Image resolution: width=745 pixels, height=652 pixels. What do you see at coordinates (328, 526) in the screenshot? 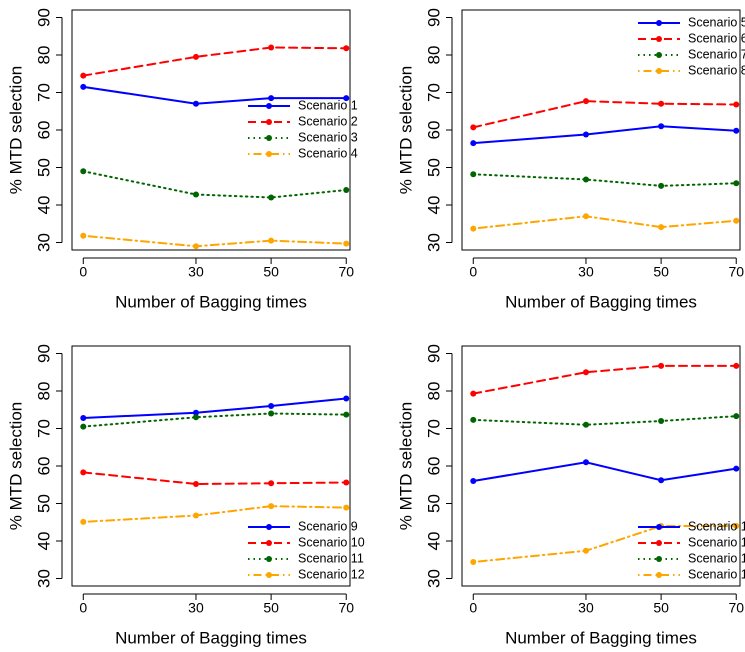
I see `legend-label: Scenario 9` at bounding box center [328, 526].